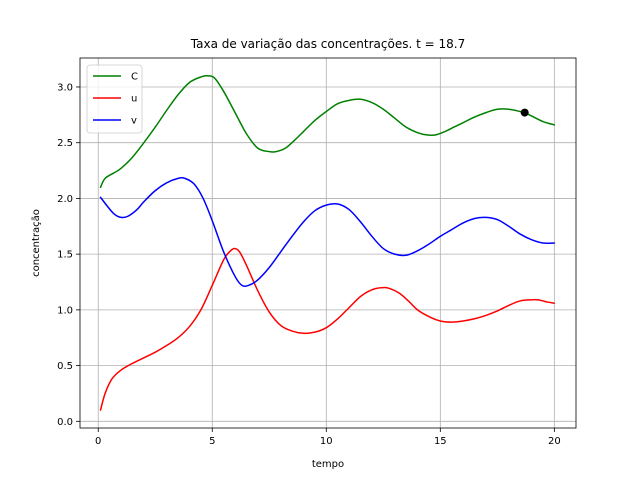 This screenshot has width=640, height=480. What do you see at coordinates (328, 464) in the screenshot?
I see `x-axis-label: tempo` at bounding box center [328, 464].